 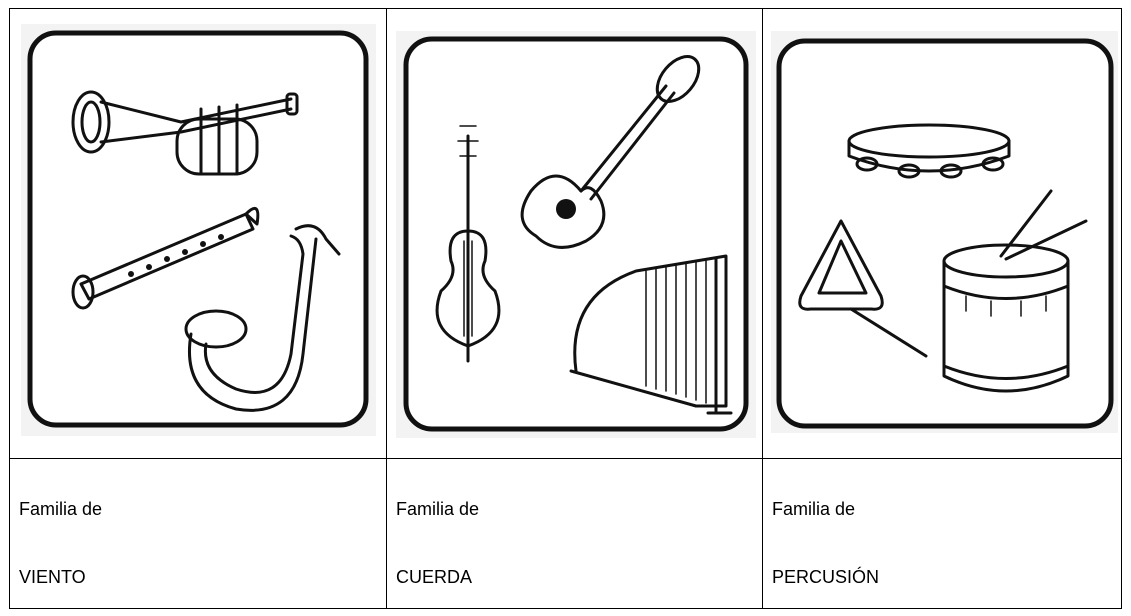 What do you see at coordinates (52, 577) in the screenshot?
I see `family-name: VIENTO` at bounding box center [52, 577].